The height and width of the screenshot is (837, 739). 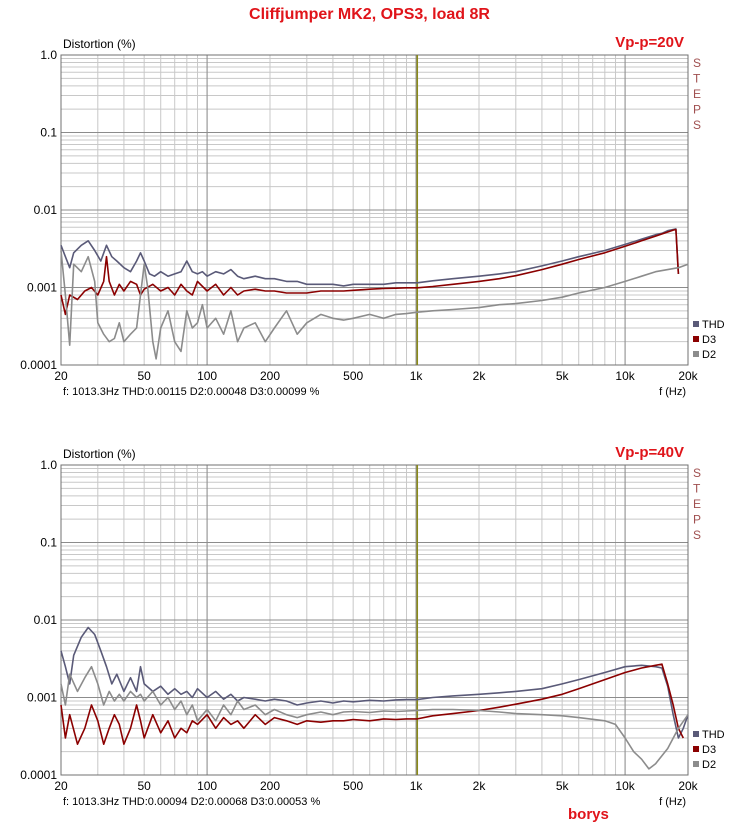 I want to click on author-label: borys, so click(x=588, y=814).